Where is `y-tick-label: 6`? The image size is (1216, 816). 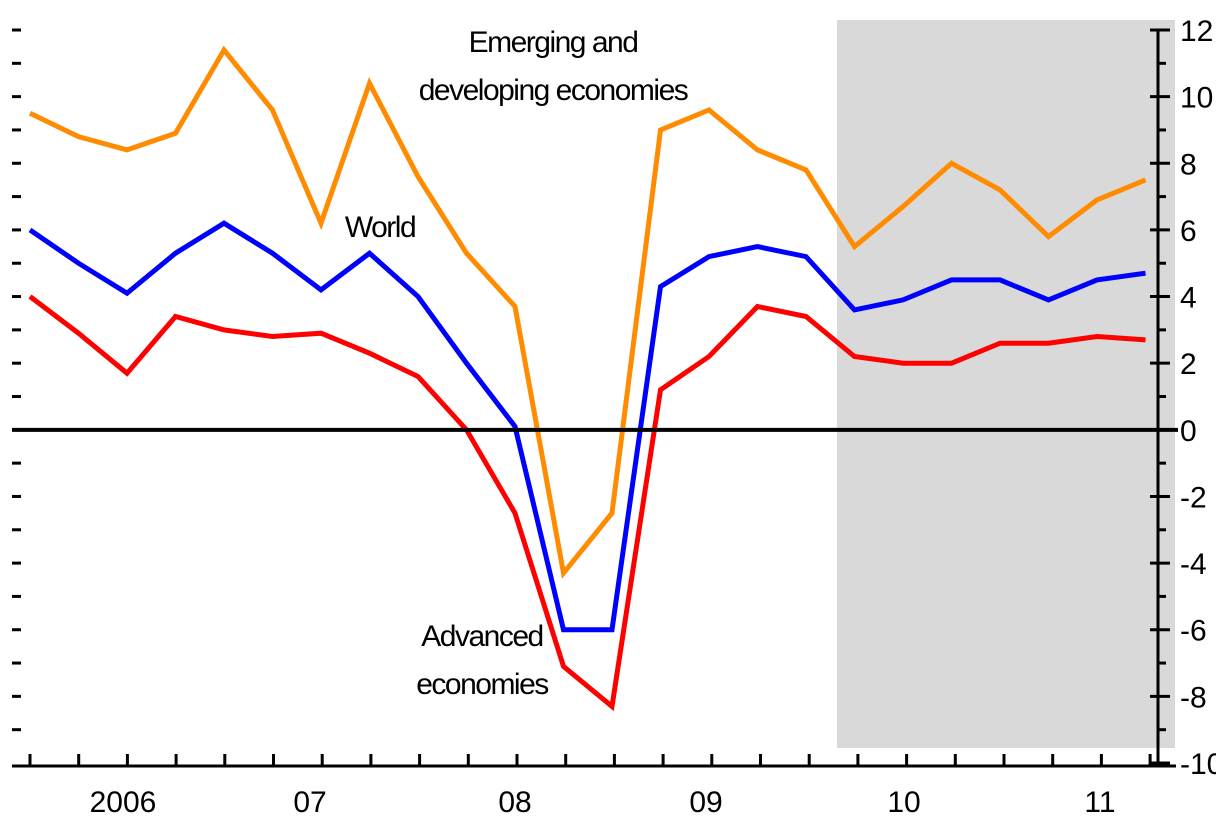 y-tick-label: 6 is located at coordinates (1188, 231).